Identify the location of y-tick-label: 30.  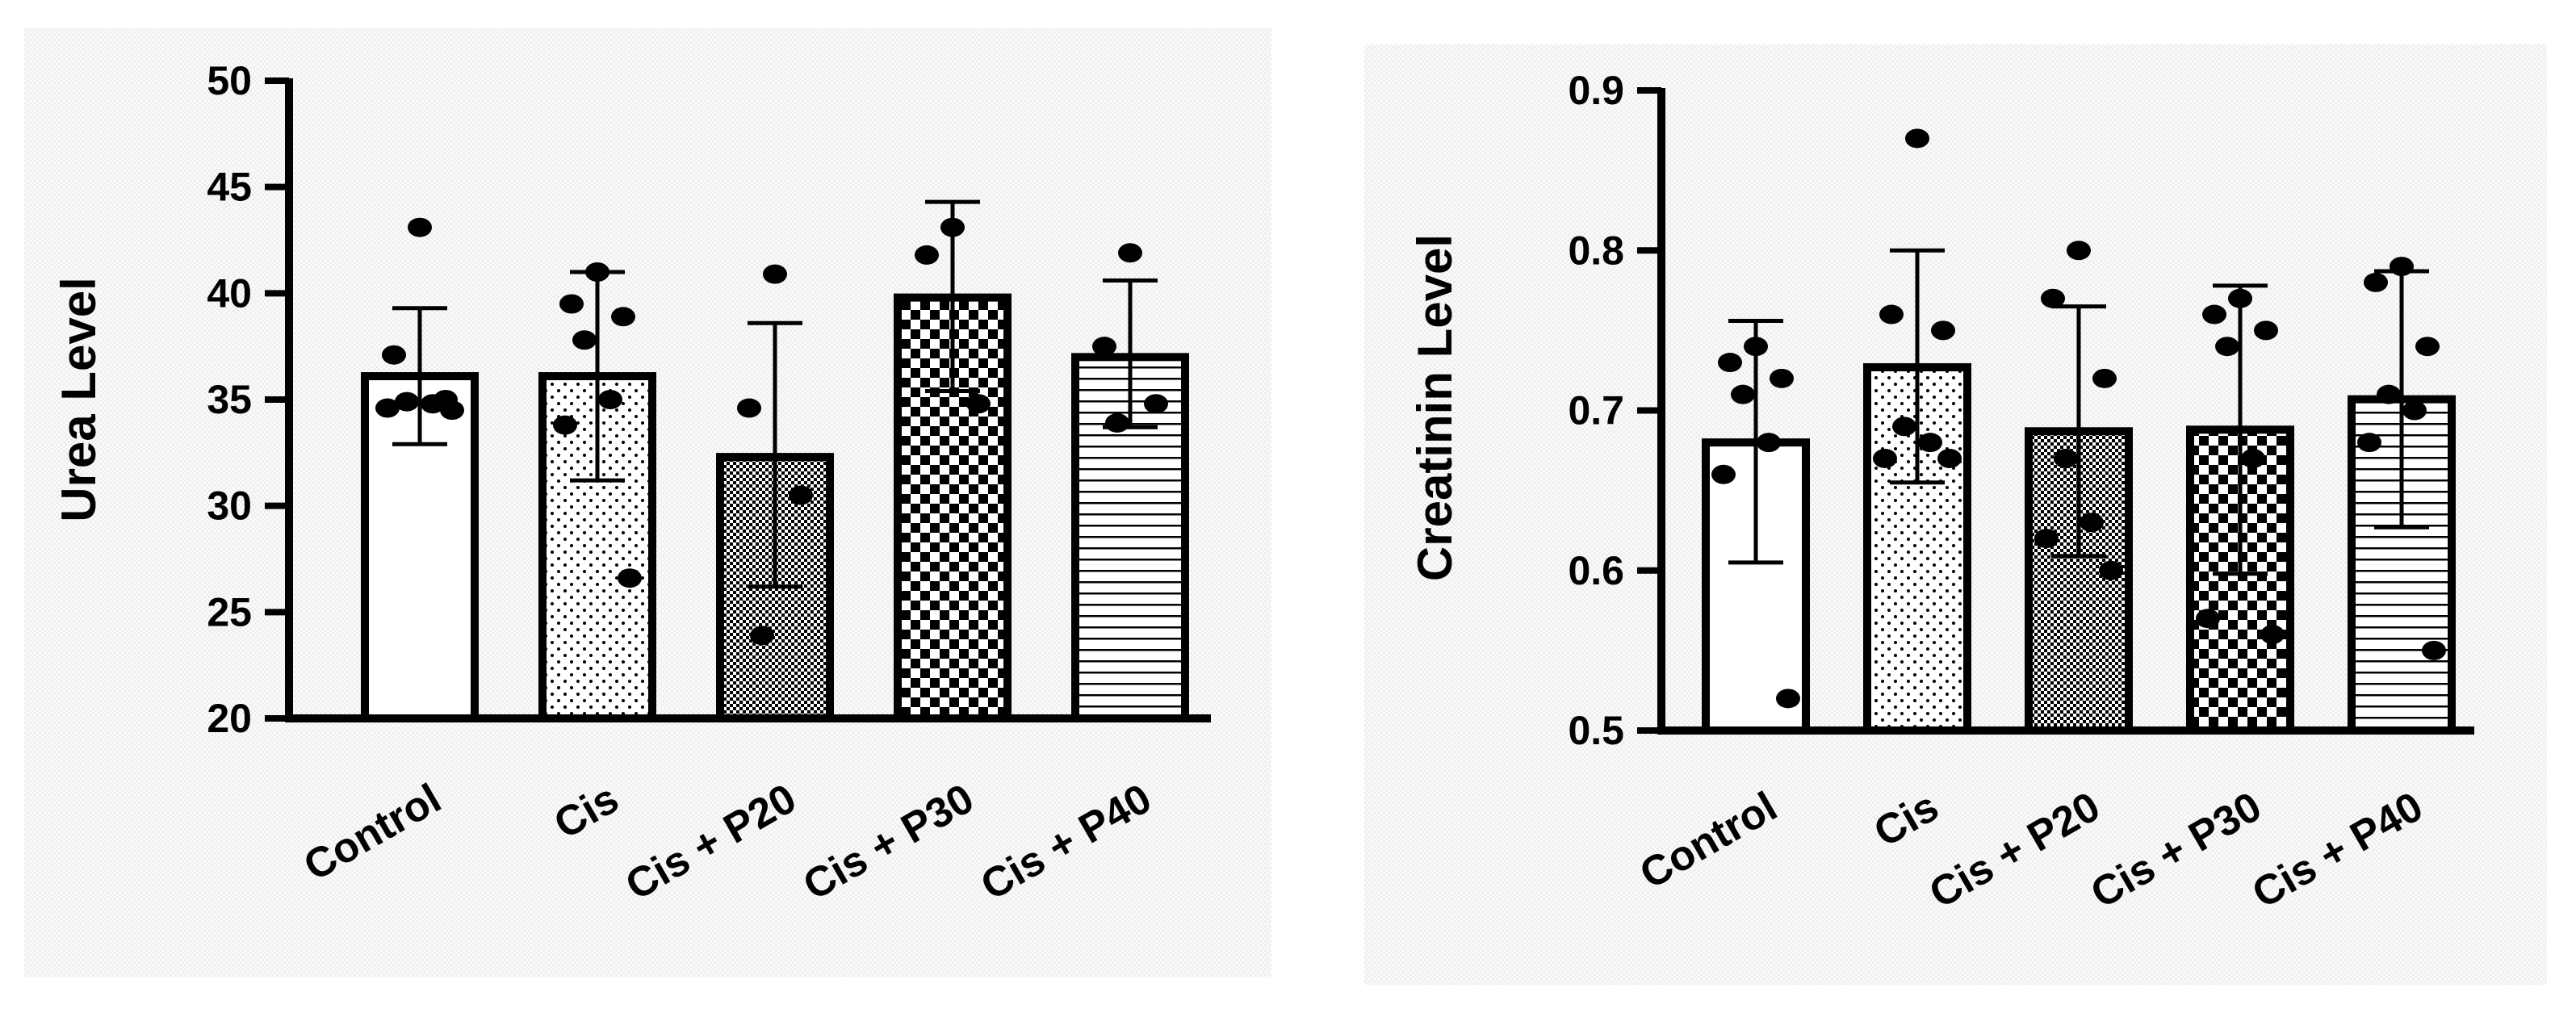
(229, 507).